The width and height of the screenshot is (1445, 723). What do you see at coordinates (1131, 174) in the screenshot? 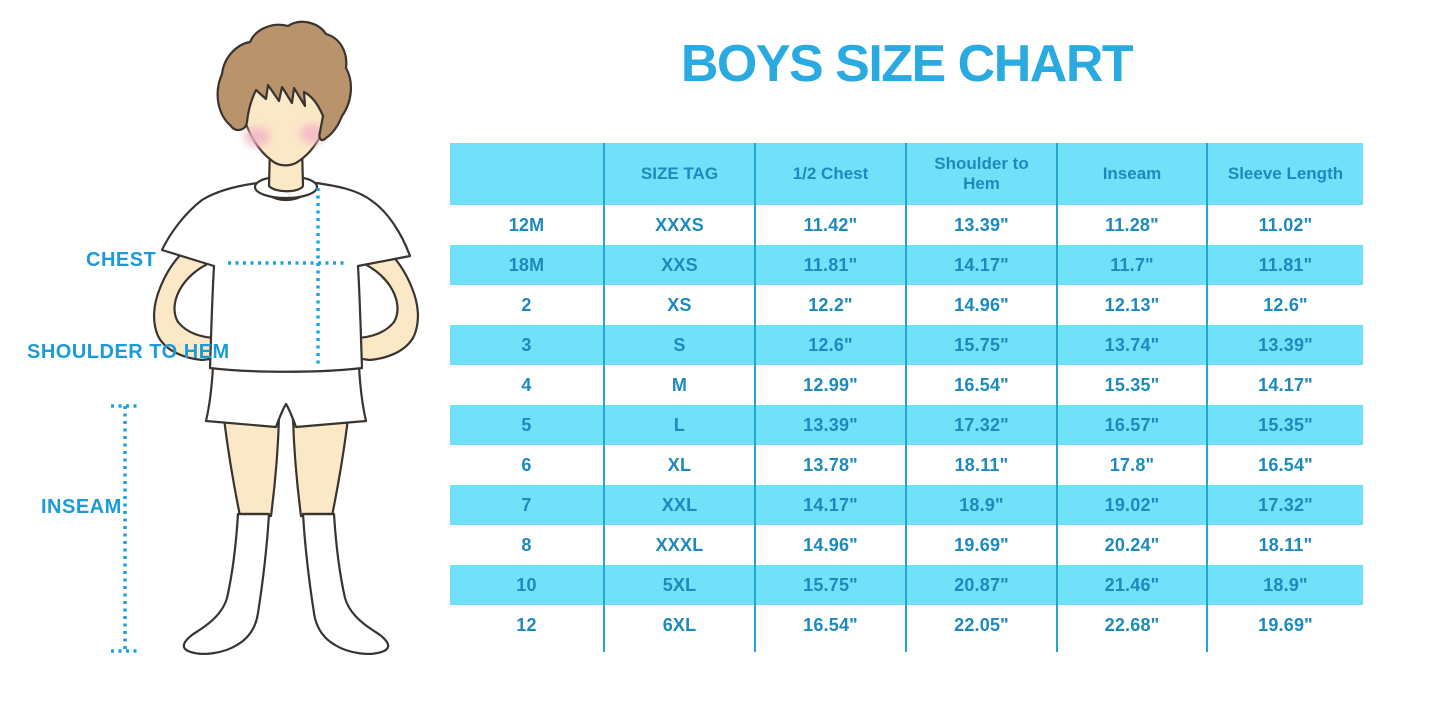
I see `header-cell: Inseam` at bounding box center [1131, 174].